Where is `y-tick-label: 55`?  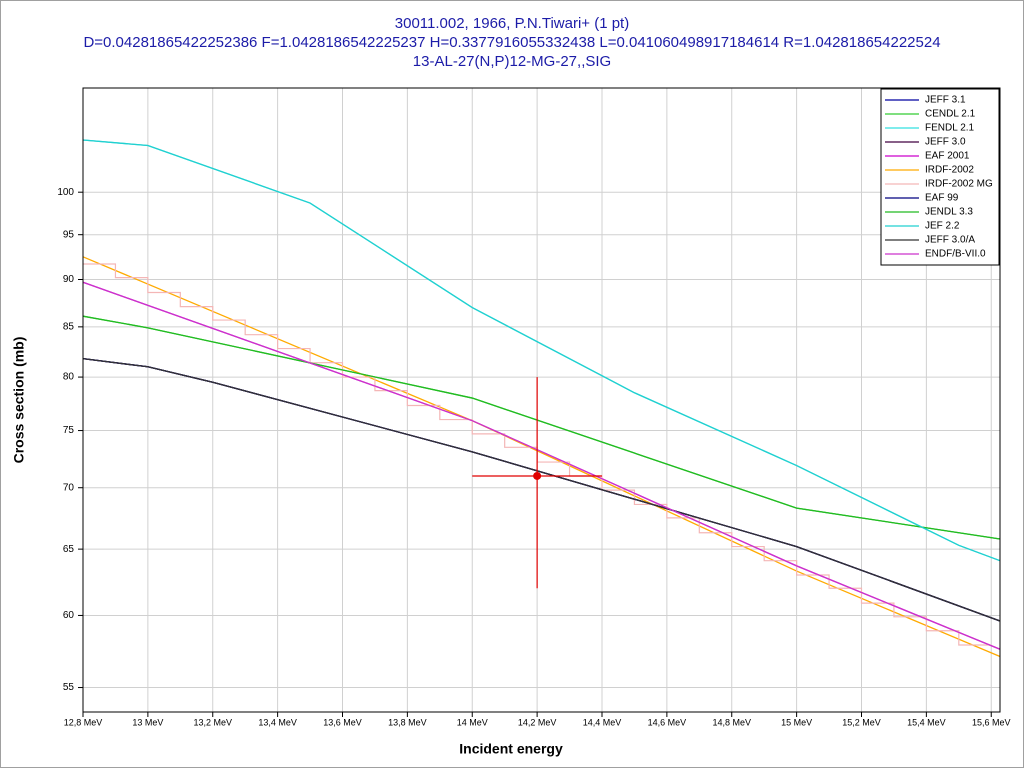 y-tick-label: 55 is located at coordinates (69, 687).